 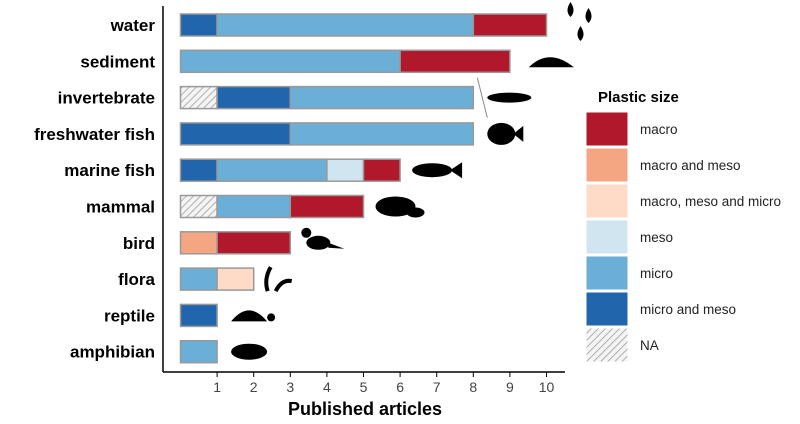 I want to click on legend-label: macro, so click(x=659, y=129).